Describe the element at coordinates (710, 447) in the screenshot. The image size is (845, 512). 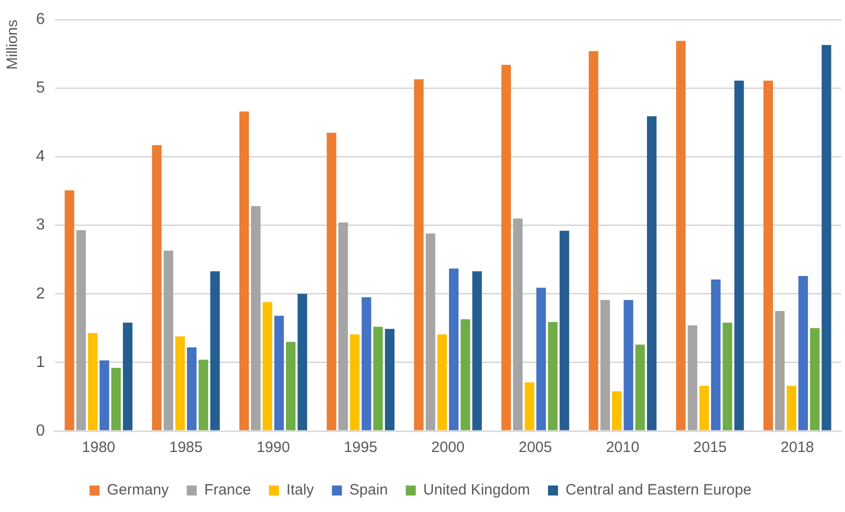
I see `x-tick-label: 2015` at that location.